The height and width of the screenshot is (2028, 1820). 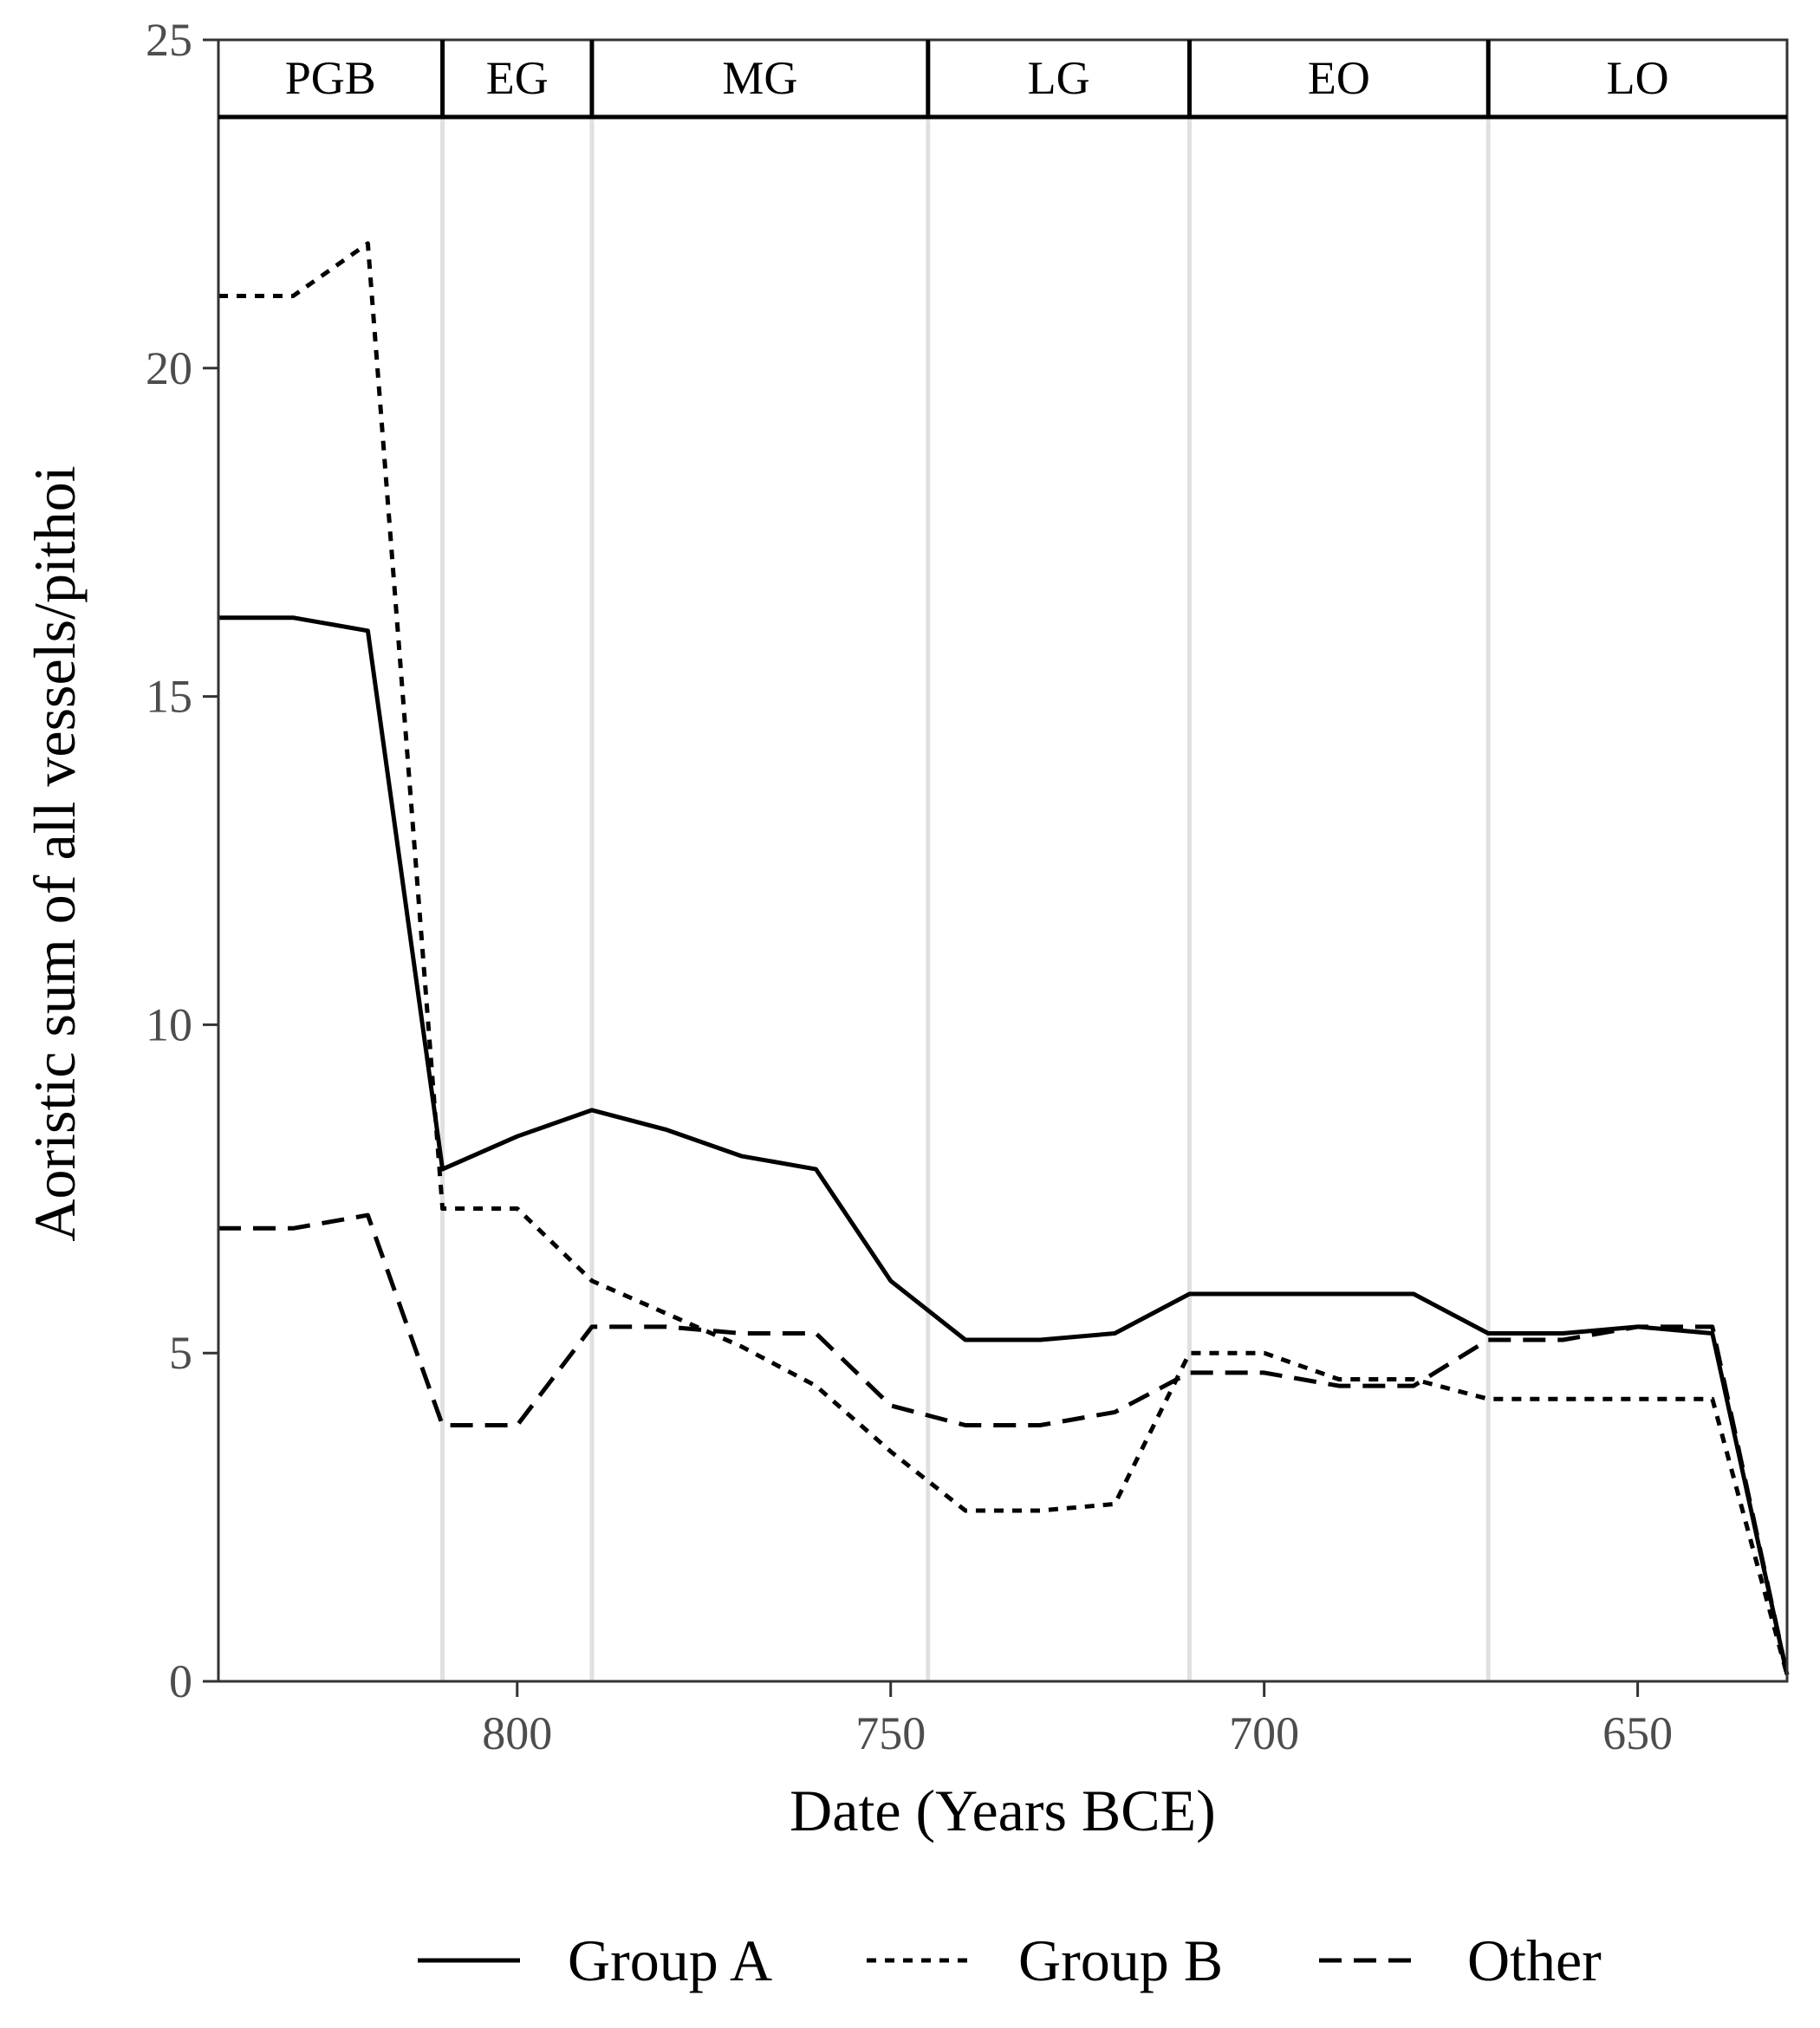 What do you see at coordinates (517, 1733) in the screenshot?
I see `x-tick-label-800: 800` at bounding box center [517, 1733].